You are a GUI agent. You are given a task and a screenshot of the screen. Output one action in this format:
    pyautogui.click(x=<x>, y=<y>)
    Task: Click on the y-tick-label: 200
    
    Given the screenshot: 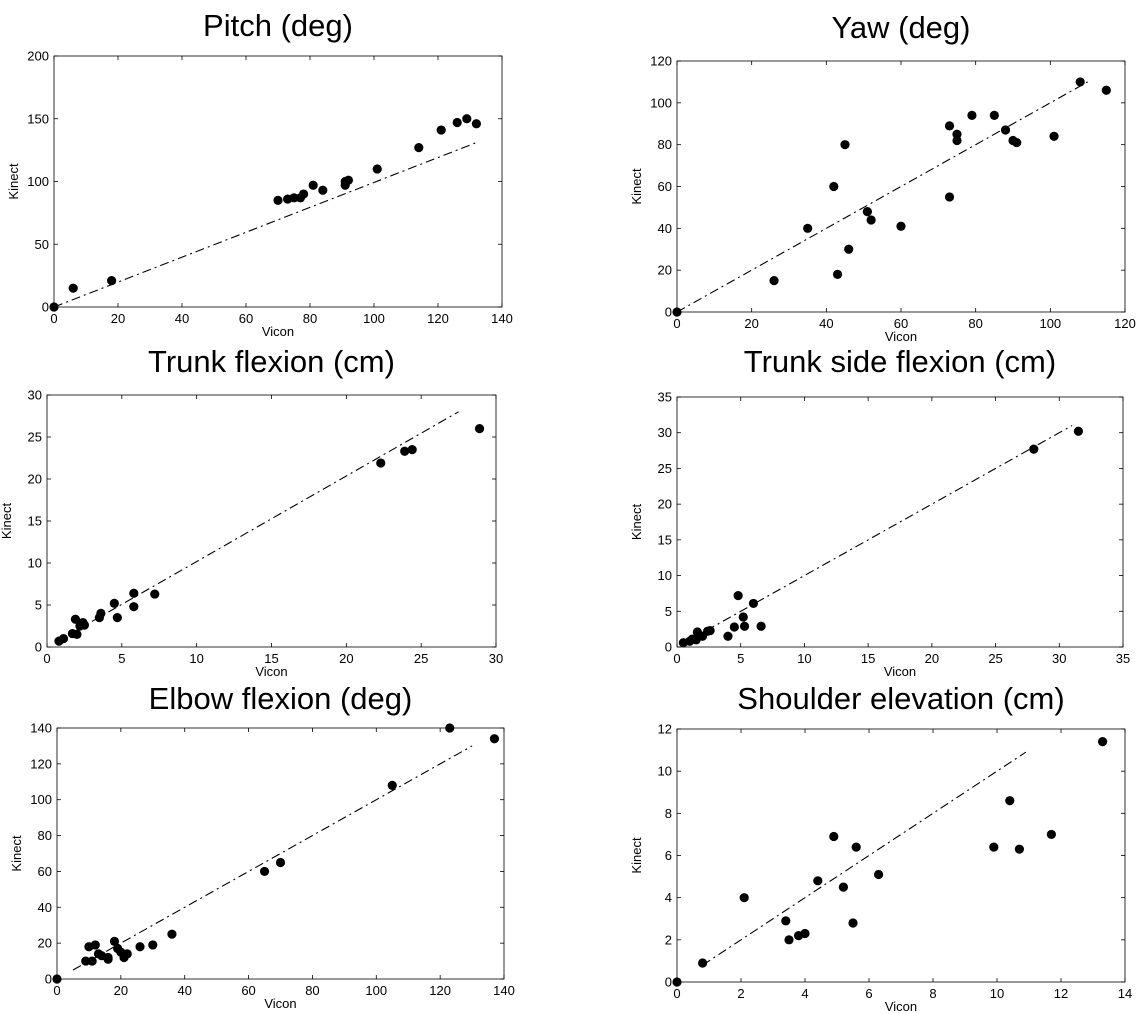 What is the action you would take?
    pyautogui.click(x=38, y=56)
    